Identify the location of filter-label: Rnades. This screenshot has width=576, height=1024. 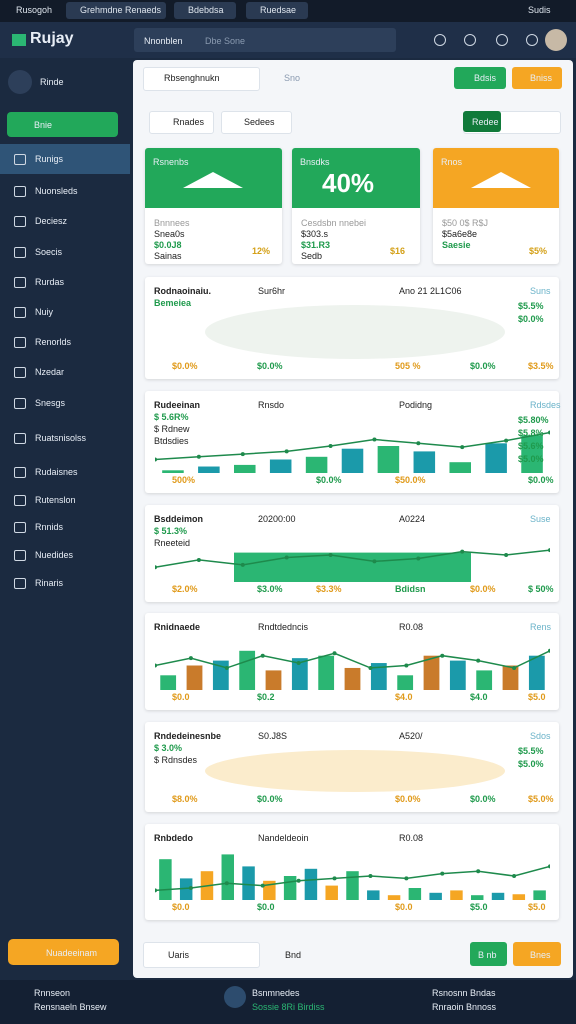
(189, 122).